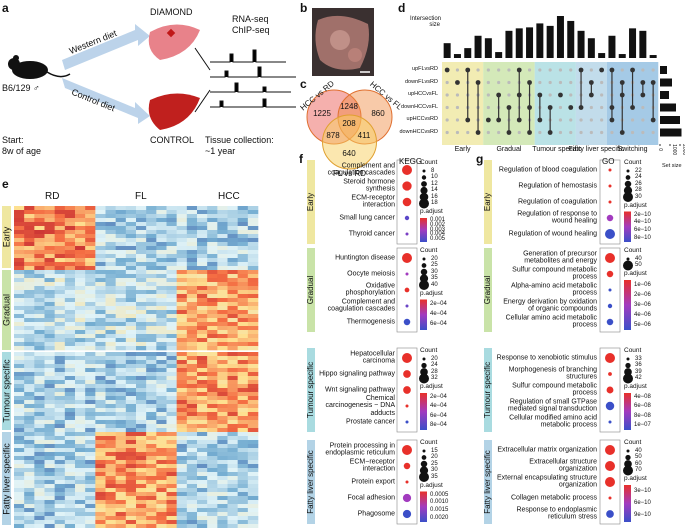 This screenshot has width=685, height=528. What do you see at coordinates (357, 374) in the screenshot?
I see `term-label: Hippo signaling pathway` at bounding box center [357, 374].